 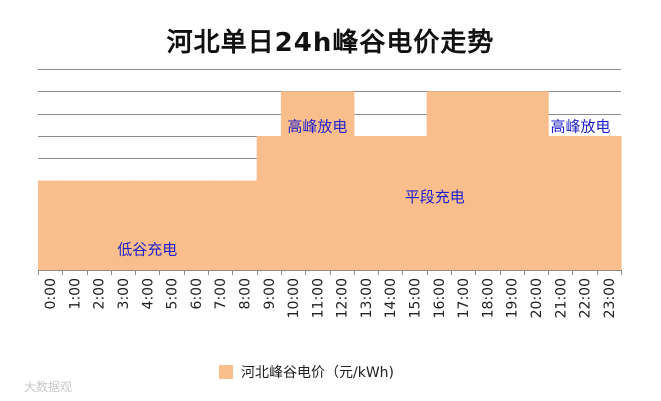 What do you see at coordinates (536, 180) in the screenshot?
I see `area-step-20:00` at bounding box center [536, 180].